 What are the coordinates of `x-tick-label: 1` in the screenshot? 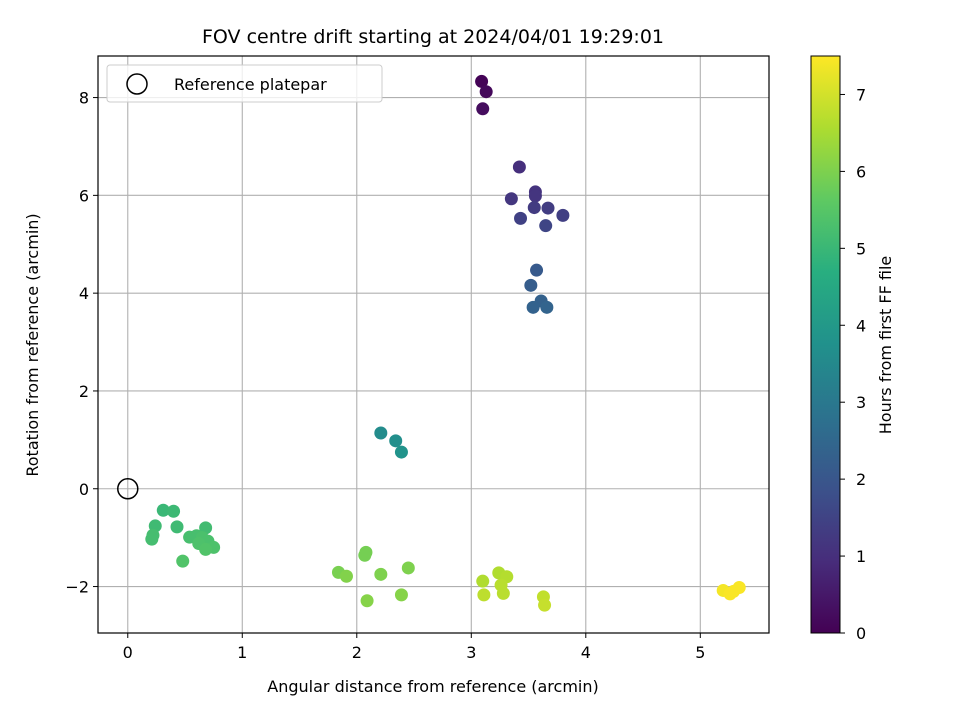 It's located at (242, 652).